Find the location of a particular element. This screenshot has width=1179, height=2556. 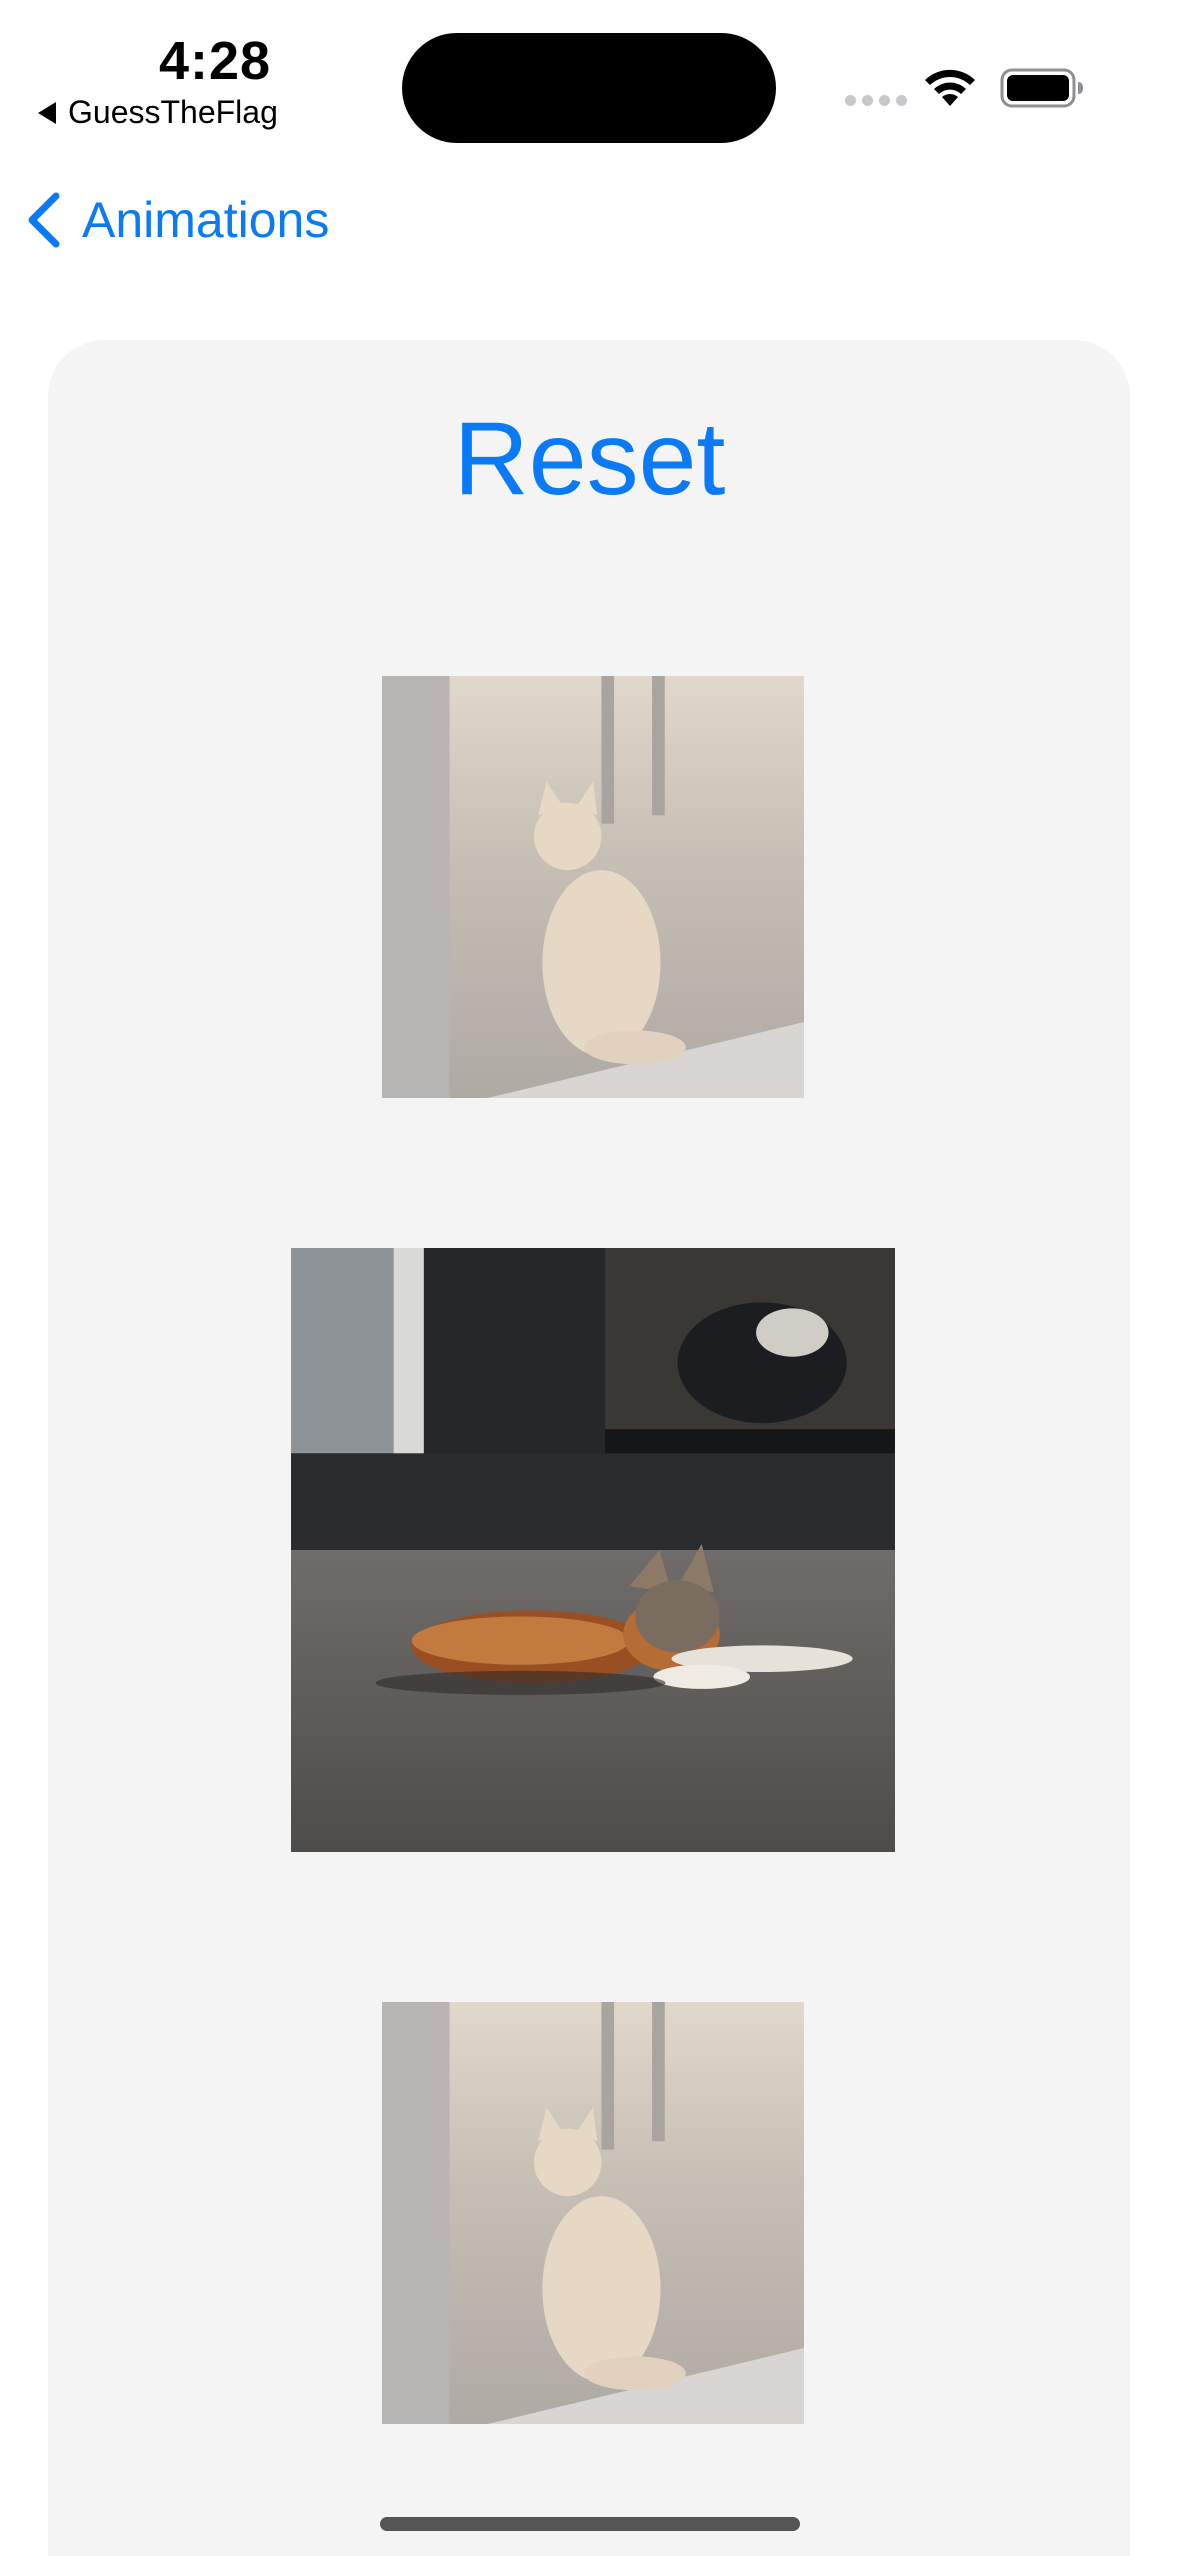

reset-button: Reset is located at coordinates (589, 459).